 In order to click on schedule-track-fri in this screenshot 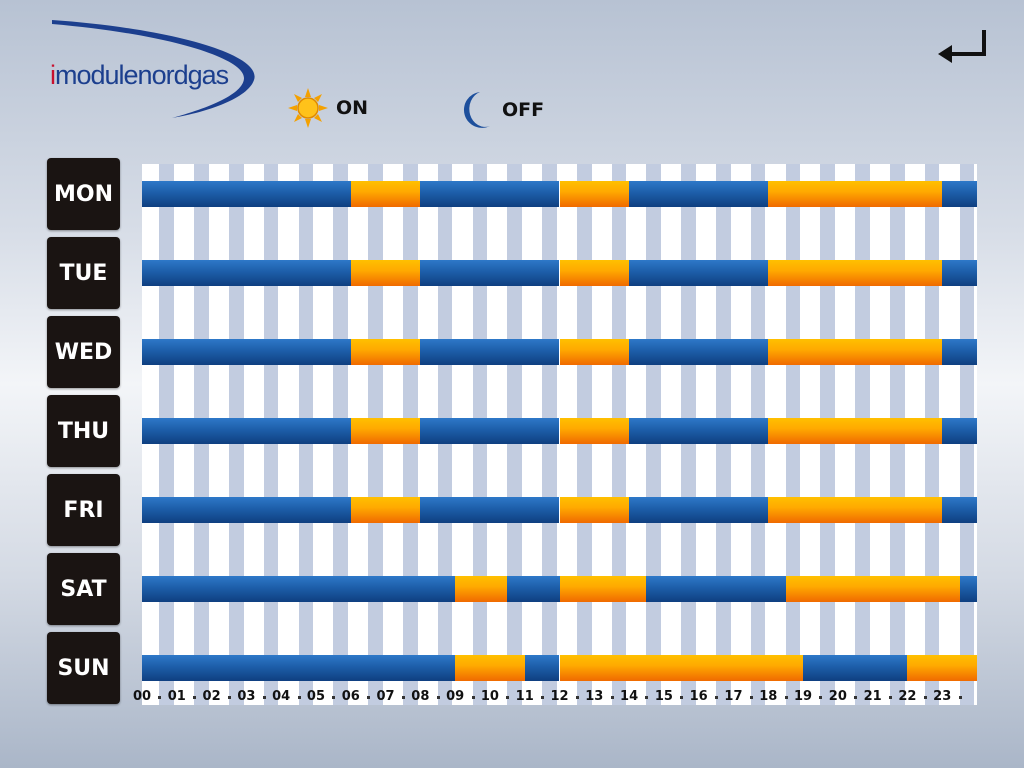, I will do `click(559, 510)`.